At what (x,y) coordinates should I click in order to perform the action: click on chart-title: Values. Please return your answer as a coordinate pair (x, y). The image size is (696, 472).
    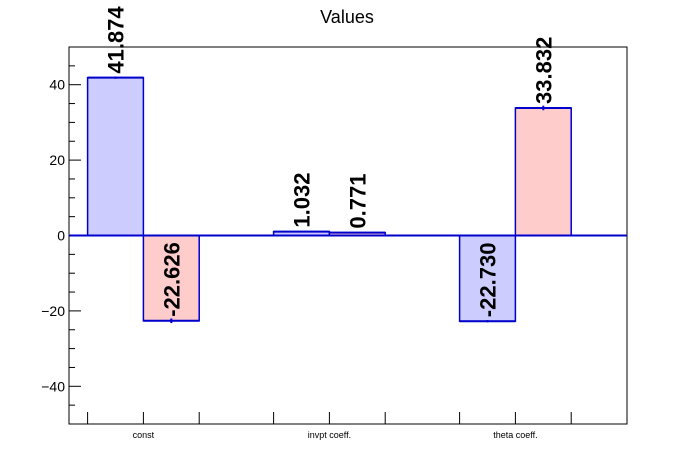
    Looking at the image, I should click on (347, 17).